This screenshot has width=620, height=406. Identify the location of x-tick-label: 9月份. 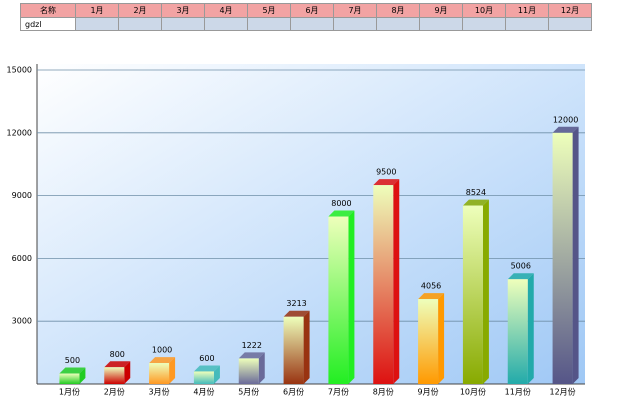
(428, 392).